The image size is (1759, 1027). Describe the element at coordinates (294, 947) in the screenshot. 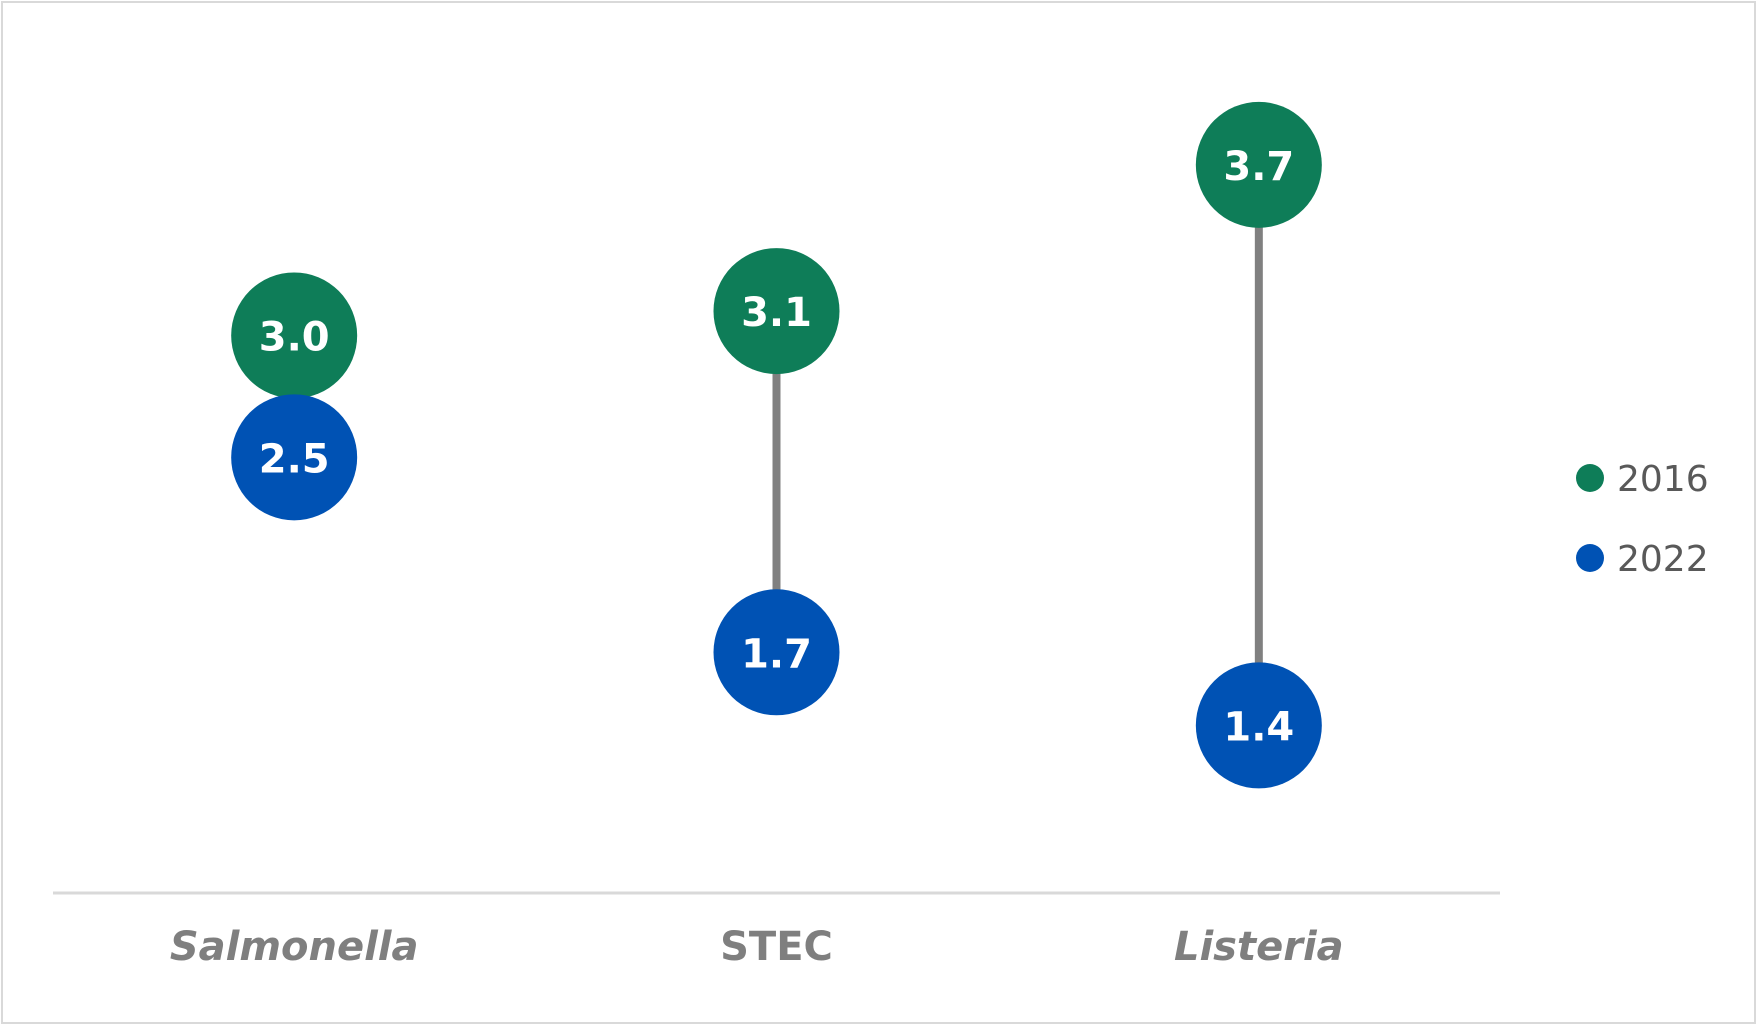

I see `category-label-salmonella: Salmonella` at that location.